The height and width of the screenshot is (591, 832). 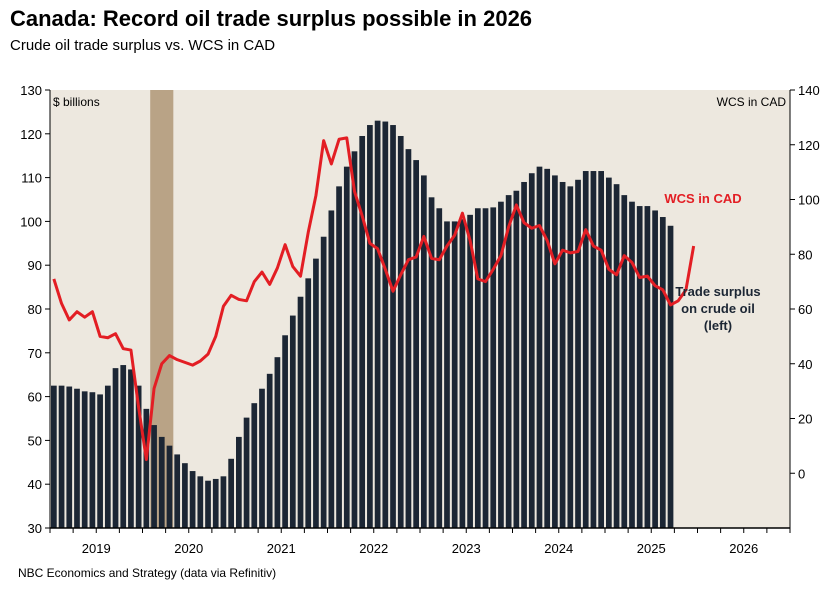 I want to click on x-tick-label: 2020, so click(x=188, y=548).